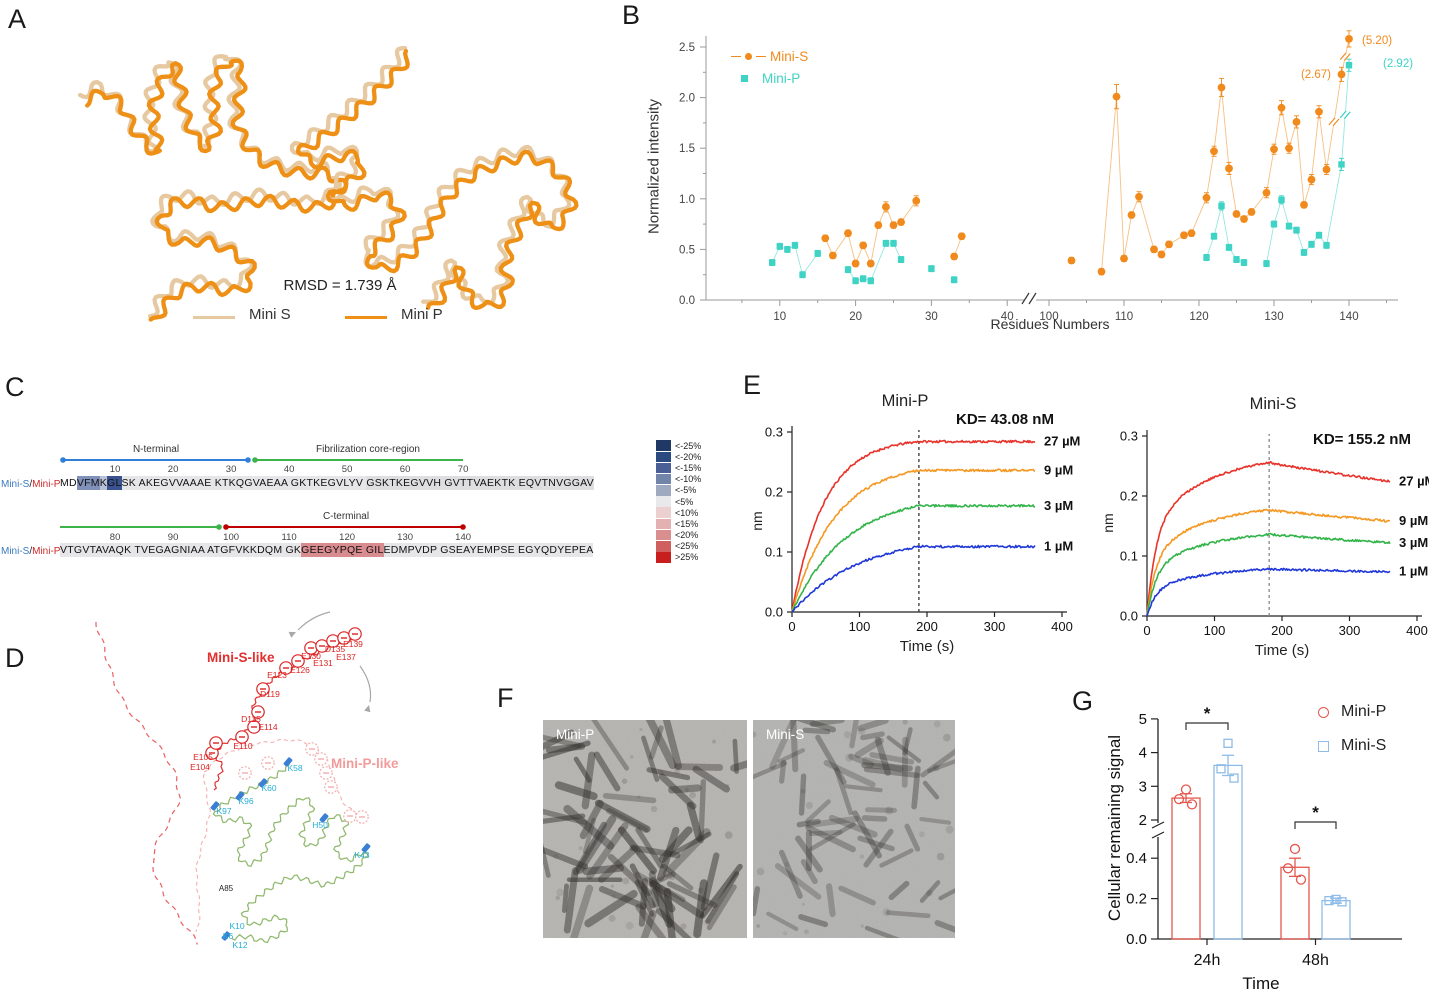  Describe the element at coordinates (687, 523) in the screenshot. I see `scale-label: <15%` at that location.